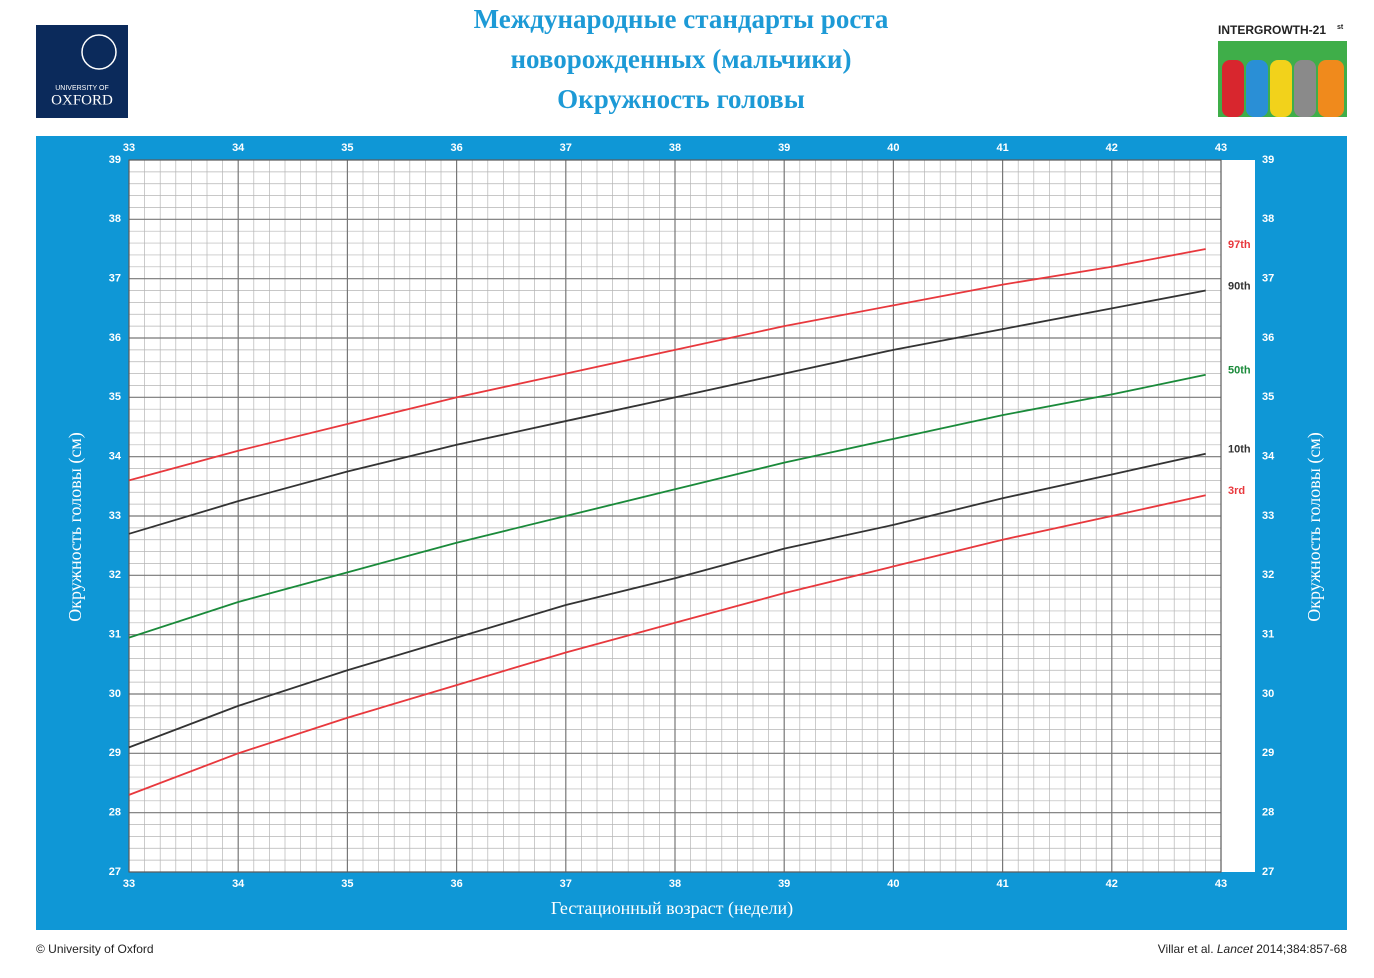  Describe the element at coordinates (681, 19) in the screenshot. I see `chart-title: Международные стандарты роста` at that location.